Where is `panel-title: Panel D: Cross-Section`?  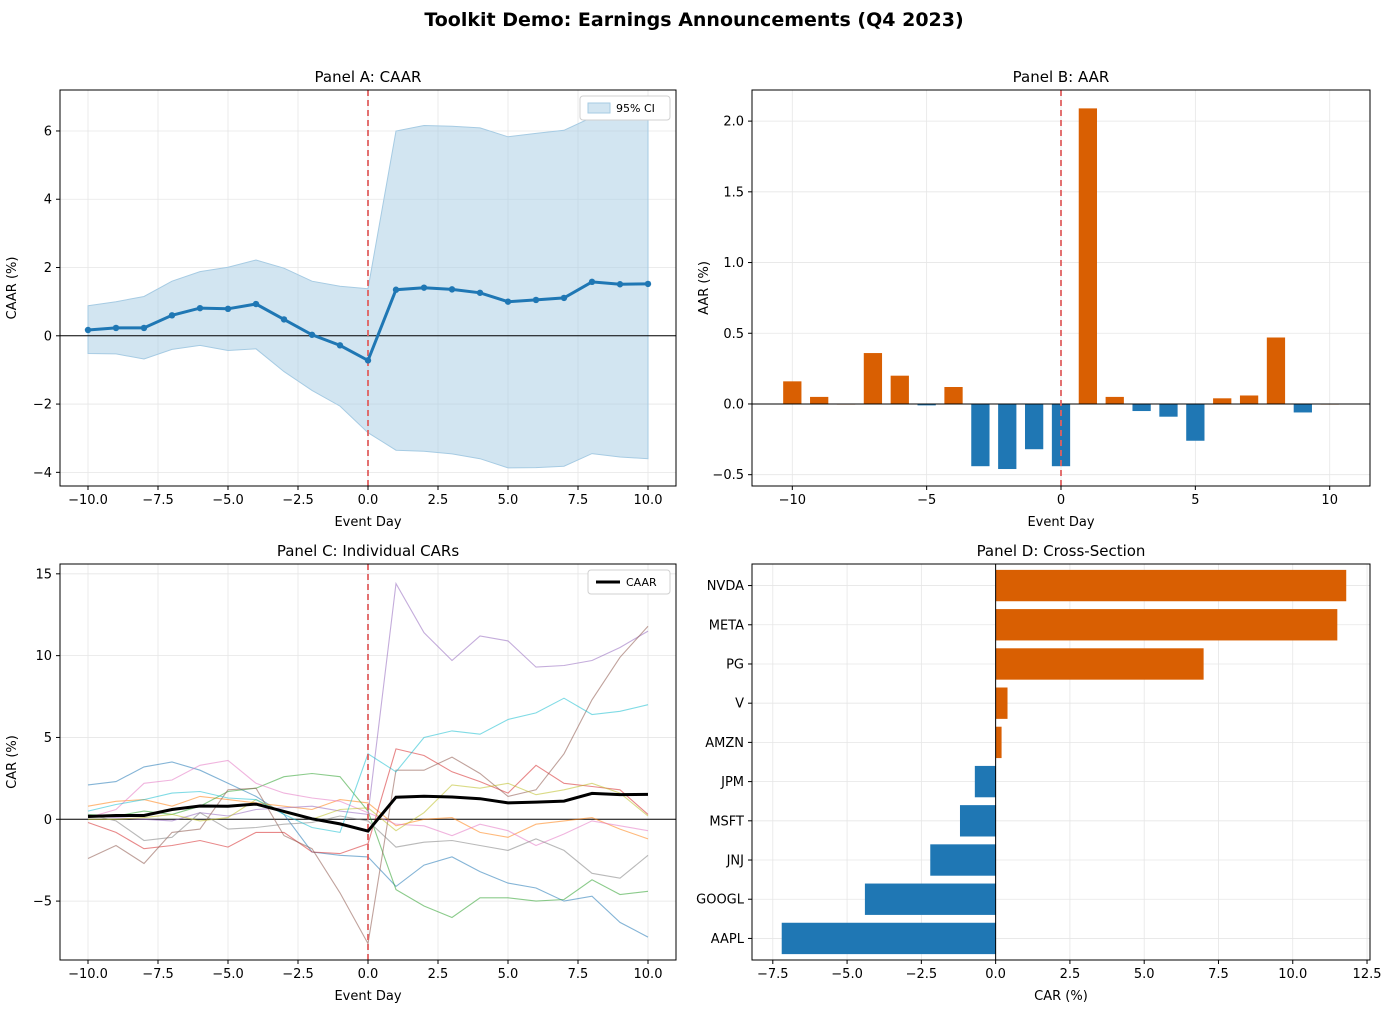
panel-title: Panel D: Cross-Section is located at coordinates (1061, 551).